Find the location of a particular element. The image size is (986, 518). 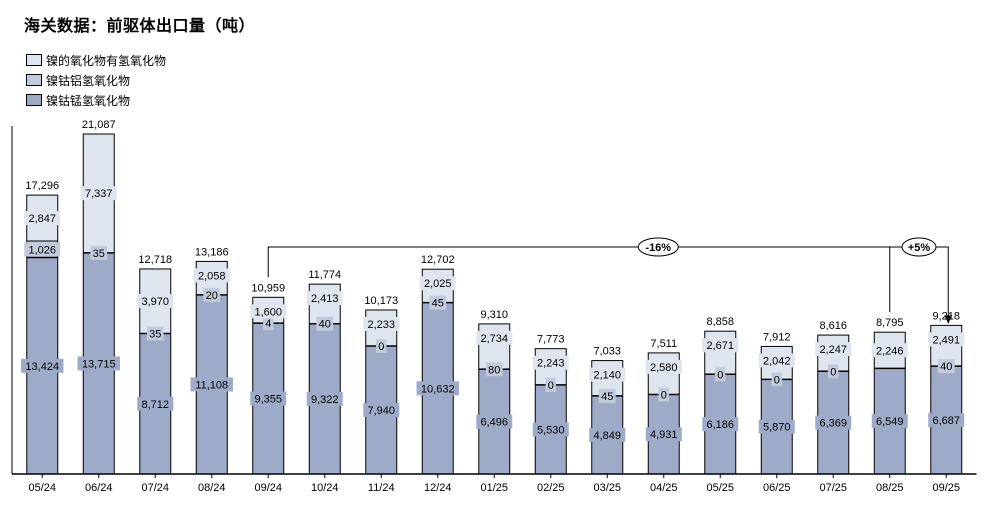

total-label: 7,773 is located at coordinates (551, 340).